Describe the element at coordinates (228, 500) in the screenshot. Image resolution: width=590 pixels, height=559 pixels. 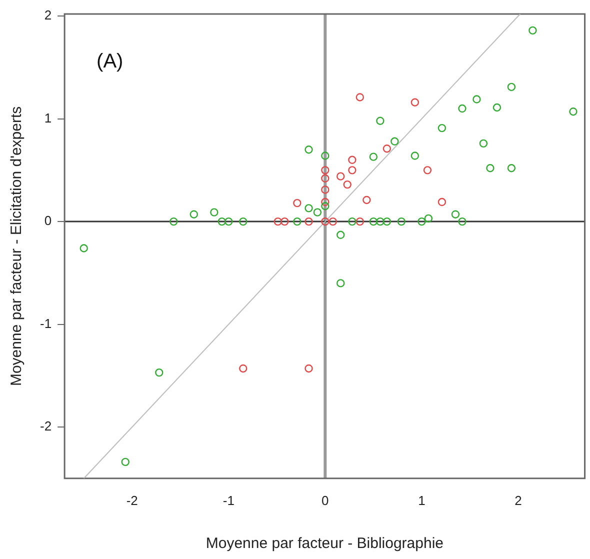
I see `x-tick-label: -1` at that location.